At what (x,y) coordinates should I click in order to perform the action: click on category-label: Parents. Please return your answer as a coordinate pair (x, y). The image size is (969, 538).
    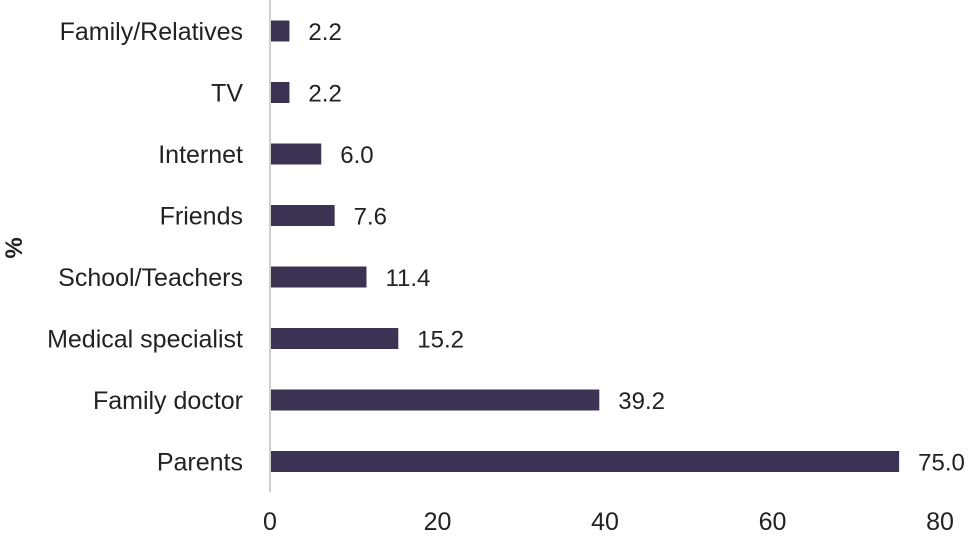
    Looking at the image, I should click on (200, 463).